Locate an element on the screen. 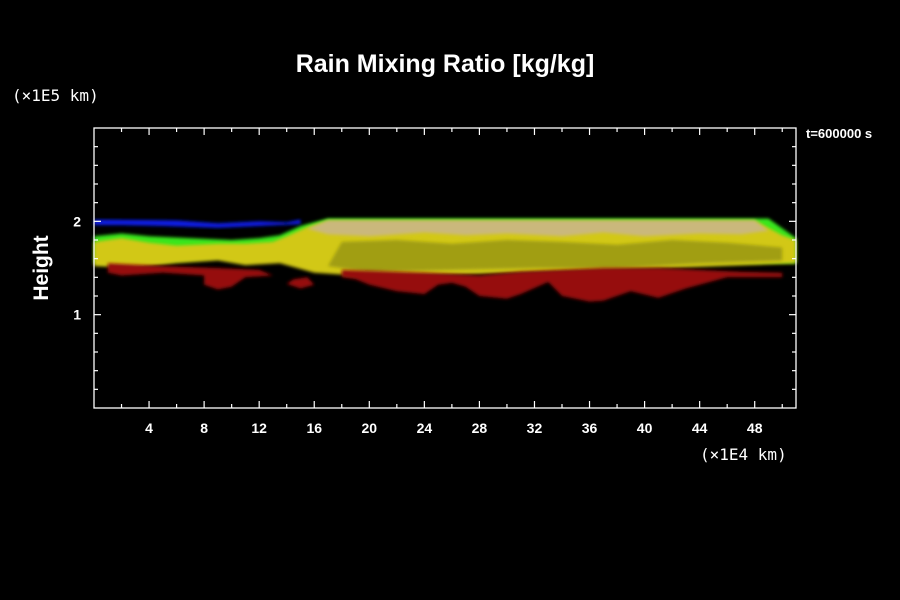 The image size is (900, 600). x-tick-label: 40 is located at coordinates (645, 428).